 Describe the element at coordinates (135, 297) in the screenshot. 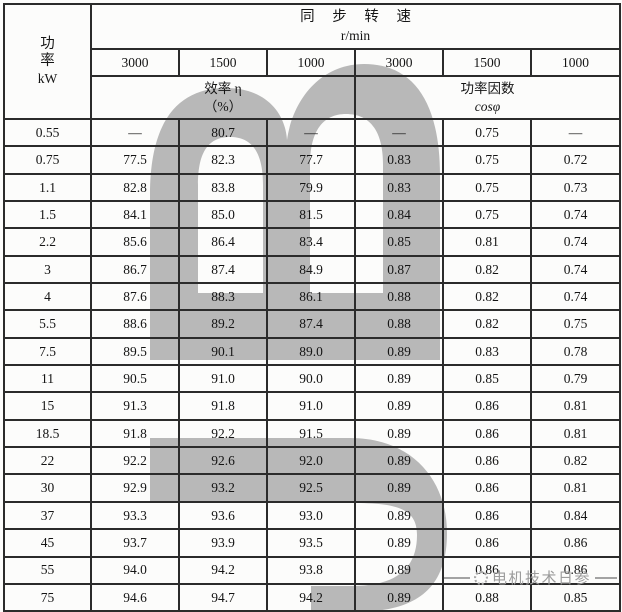

I see `value-cell: 87.6` at that location.